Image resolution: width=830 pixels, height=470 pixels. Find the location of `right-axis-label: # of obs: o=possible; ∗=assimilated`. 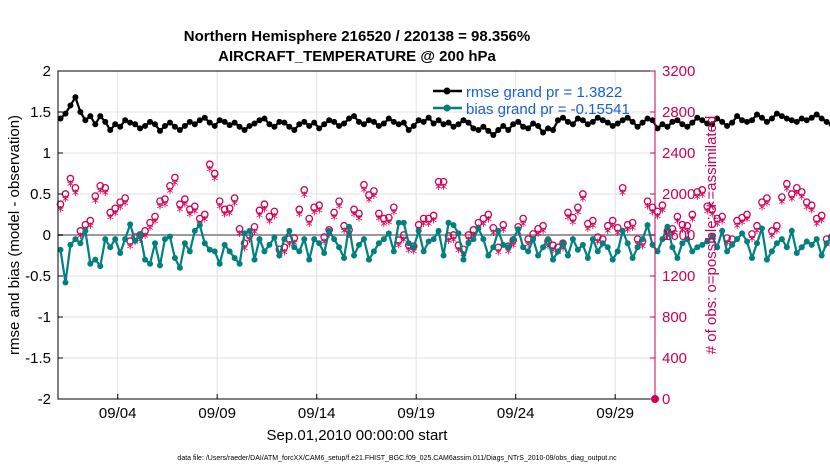

right-axis-label: # of obs: o=possible; ∗=assimilated is located at coordinates (711, 235).